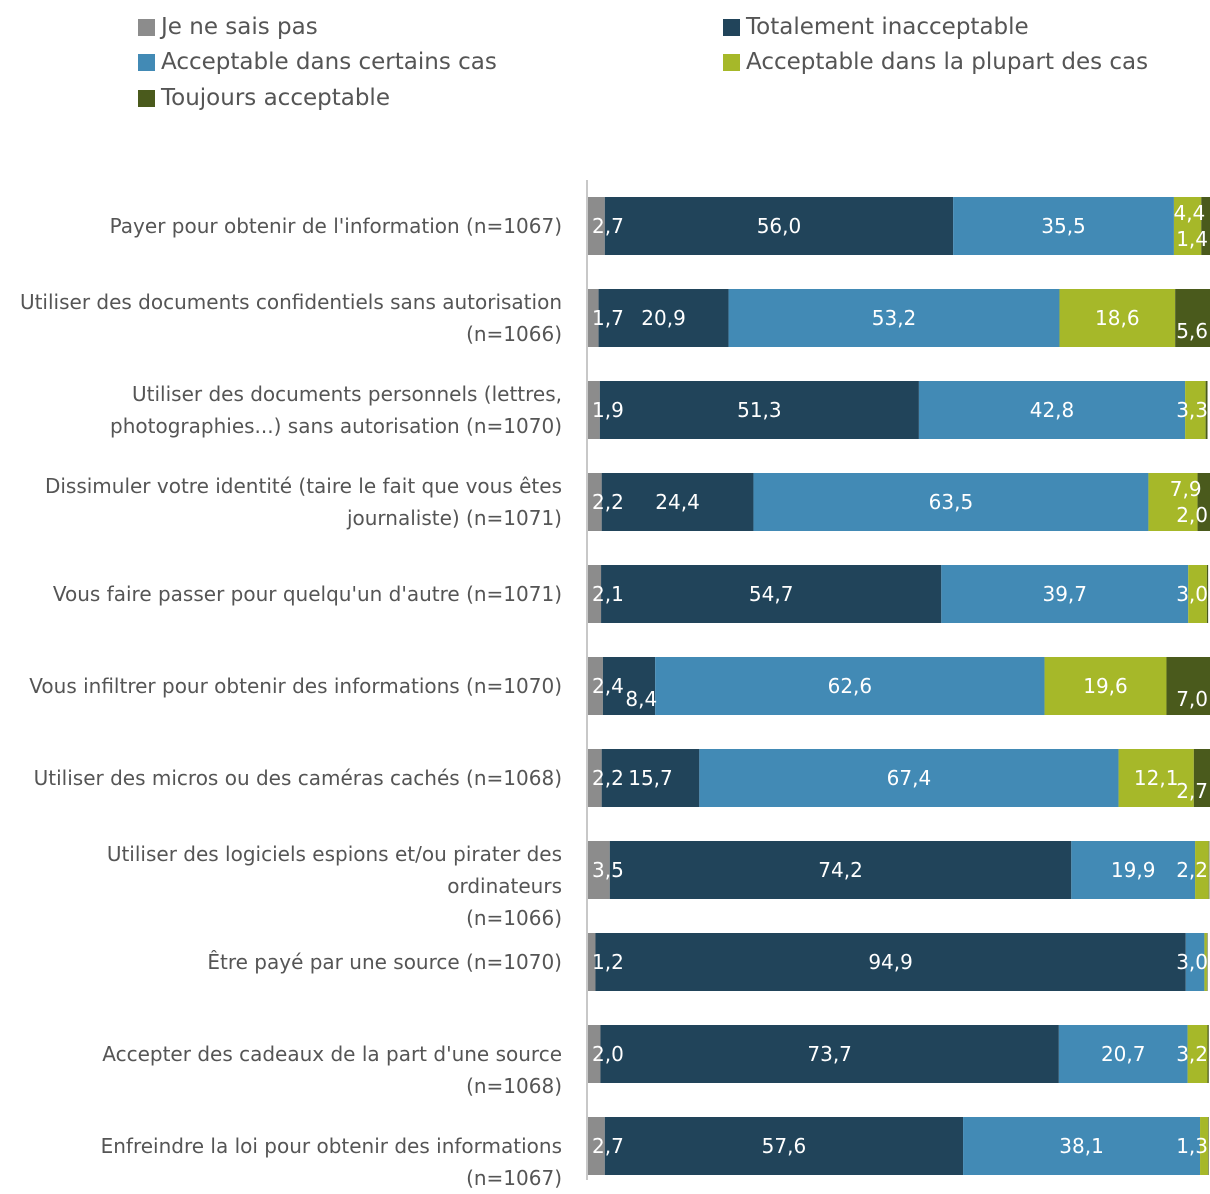 This screenshot has height=1194, width=1210. I want to click on legend-item-toujours-acceptable: Toujours acceptable, so click(264, 98).